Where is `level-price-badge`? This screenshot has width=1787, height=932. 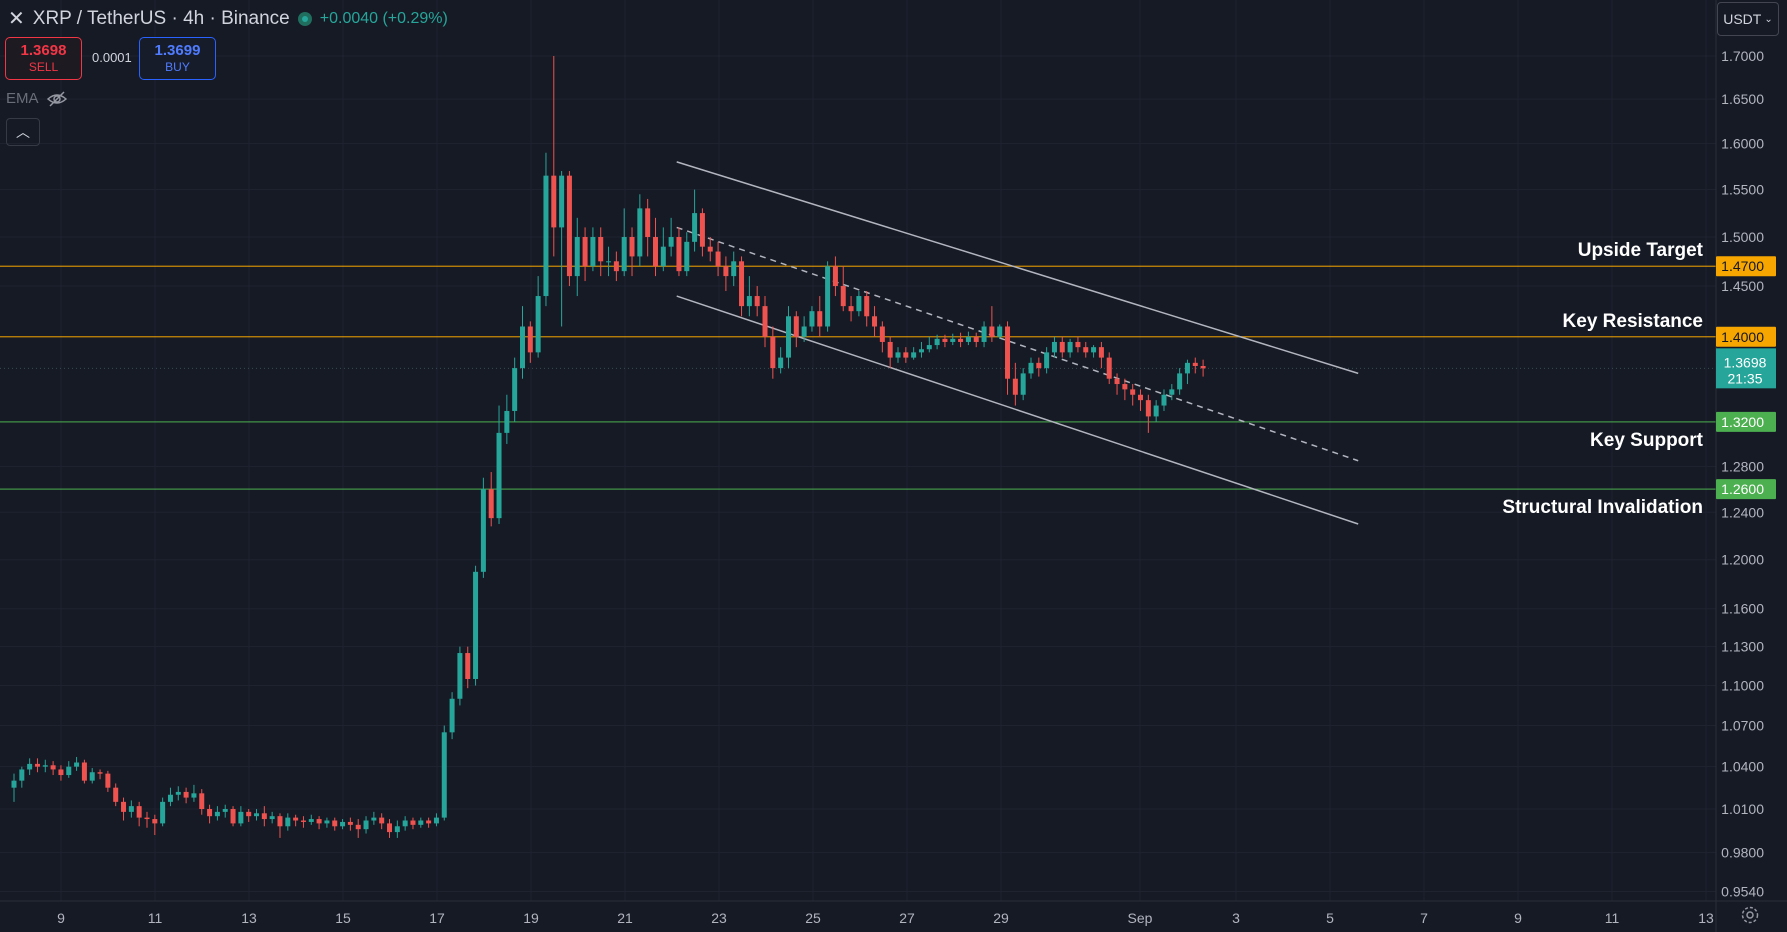
level-price-badge is located at coordinates (1746, 489).